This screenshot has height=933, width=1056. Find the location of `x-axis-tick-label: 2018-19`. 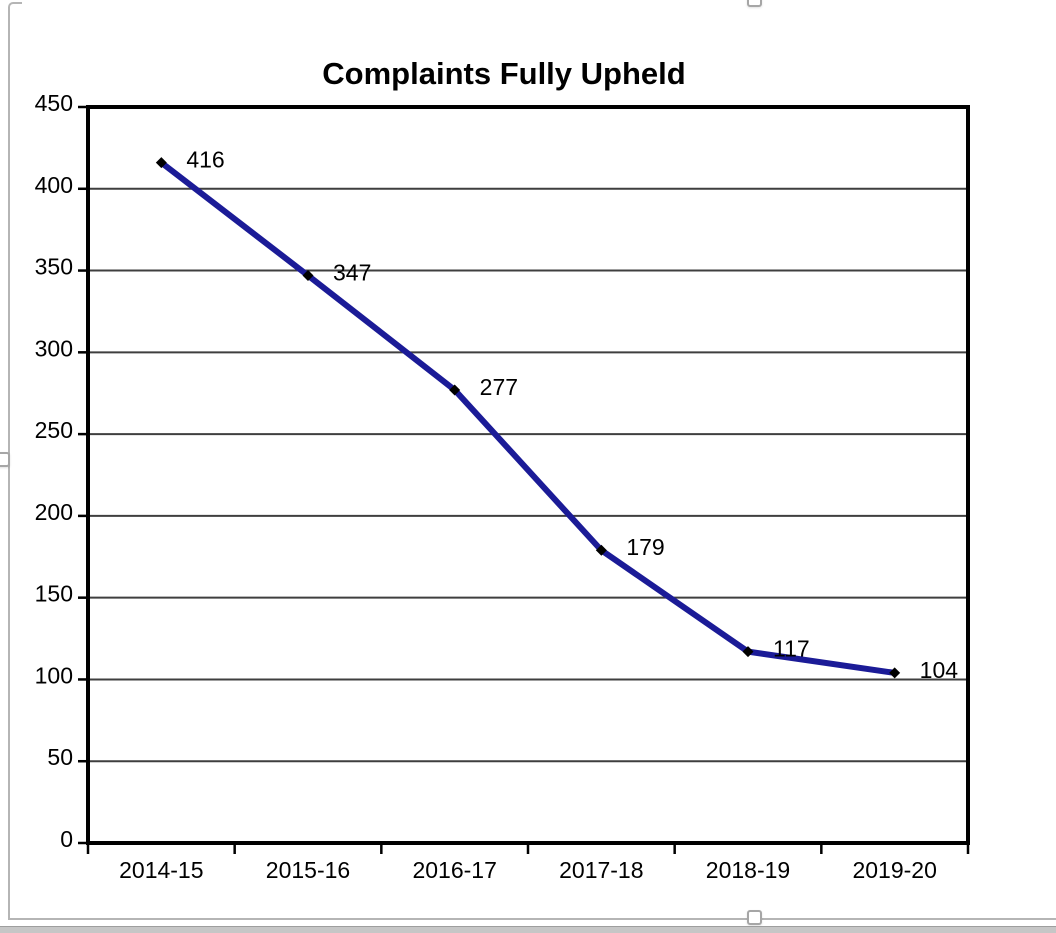

x-axis-tick-label: 2018-19 is located at coordinates (748, 870).